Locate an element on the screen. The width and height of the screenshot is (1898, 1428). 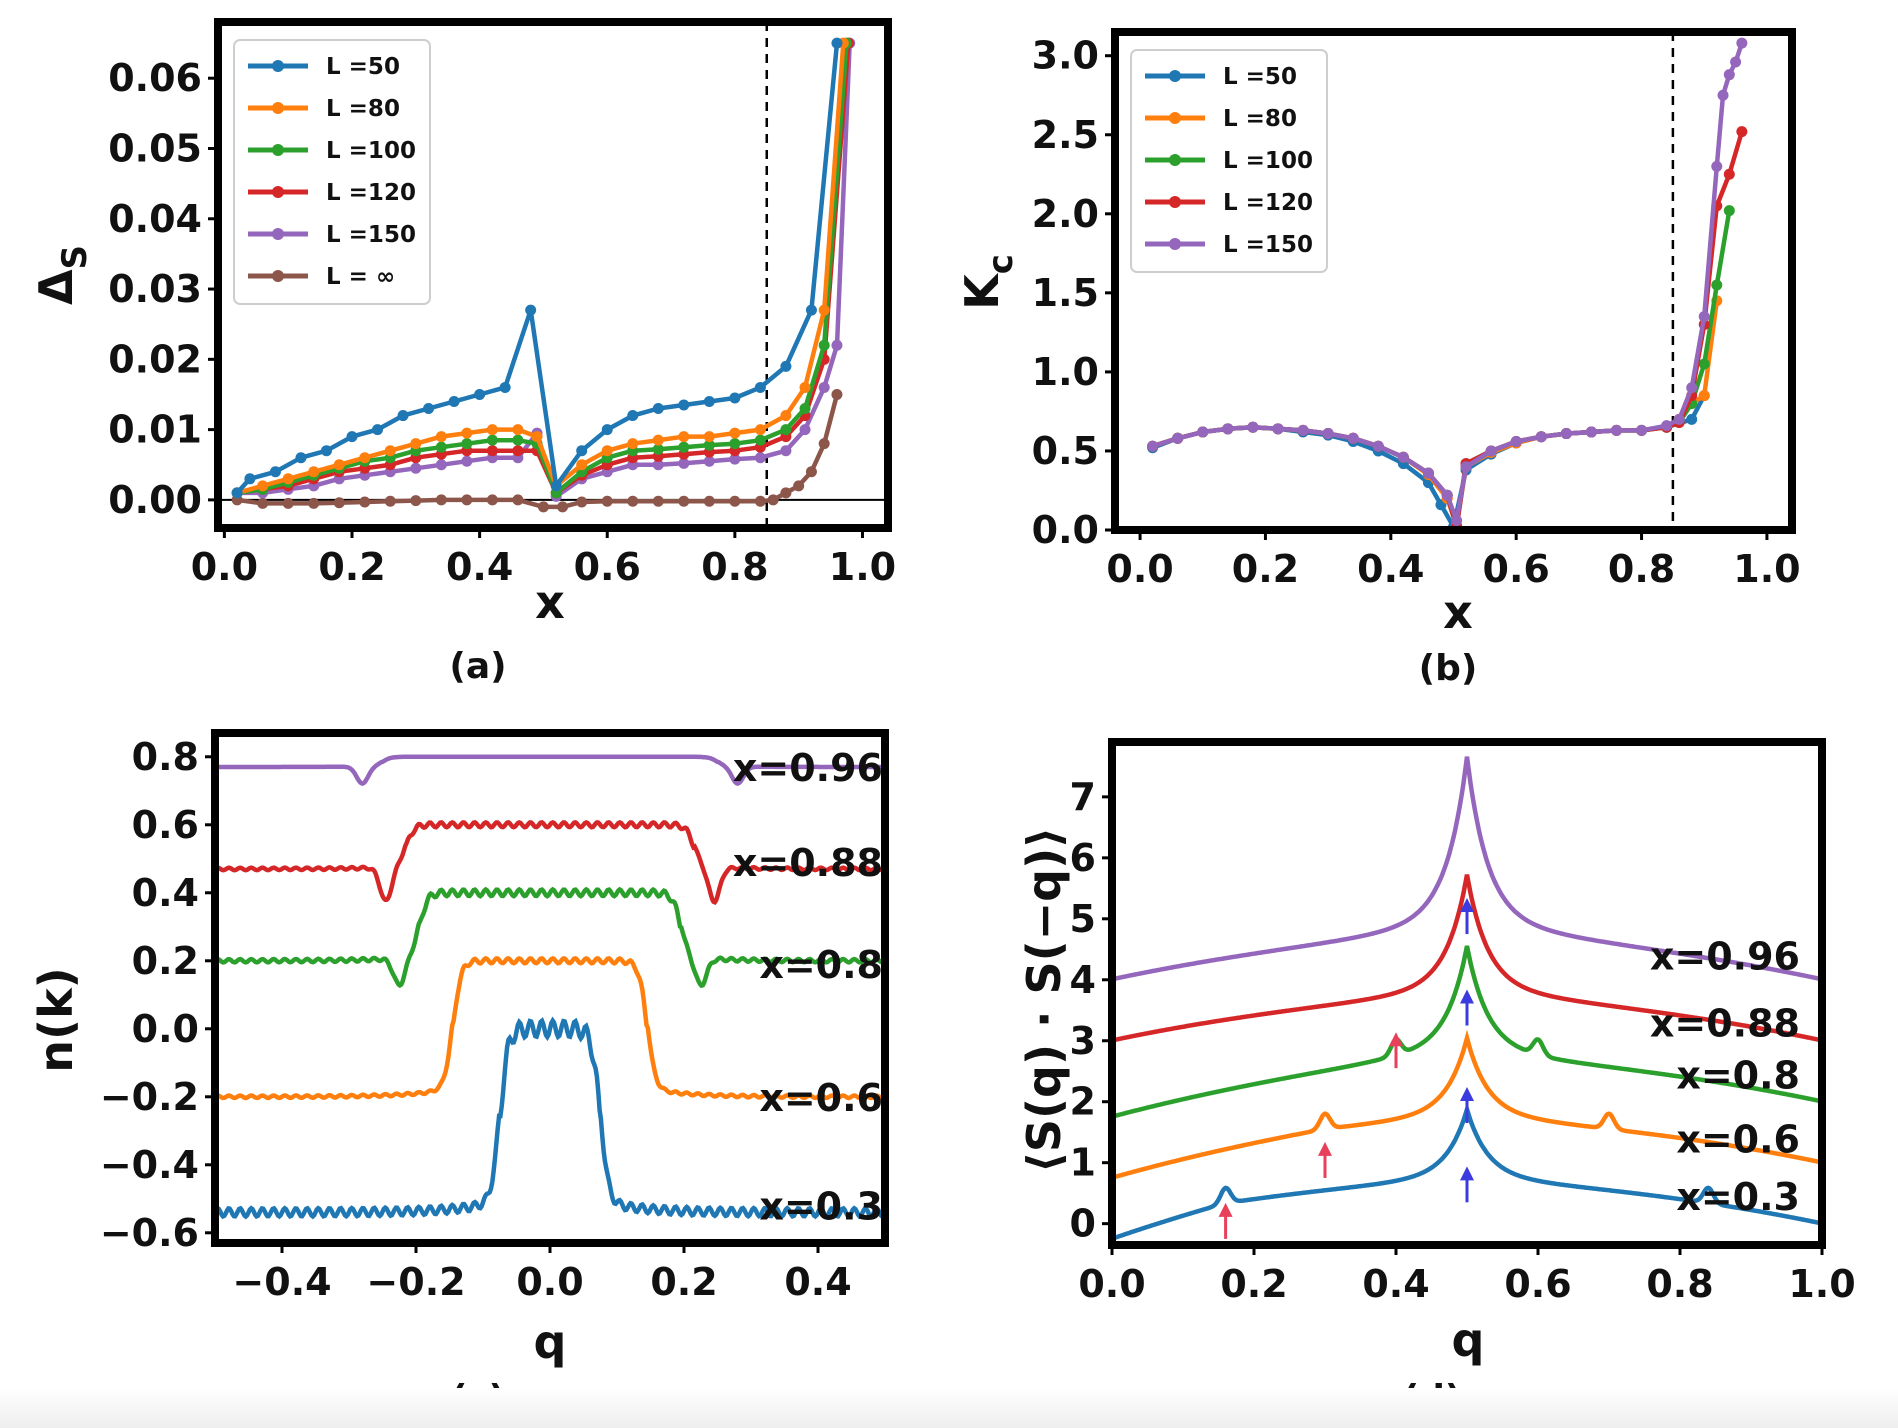
y-tick-label: 0.8 is located at coordinates (165, 757).